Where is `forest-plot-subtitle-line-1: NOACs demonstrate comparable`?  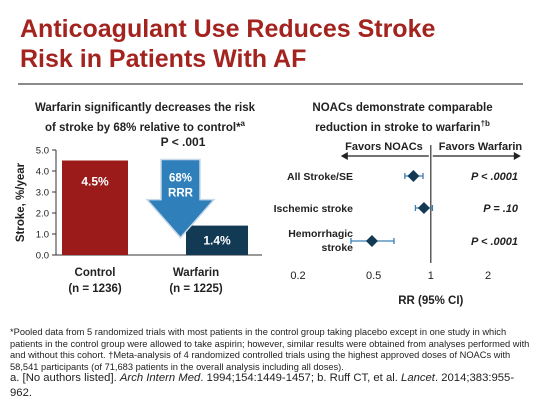 forest-plot-subtitle-line-1: NOACs demonstrate comparable is located at coordinates (402, 108).